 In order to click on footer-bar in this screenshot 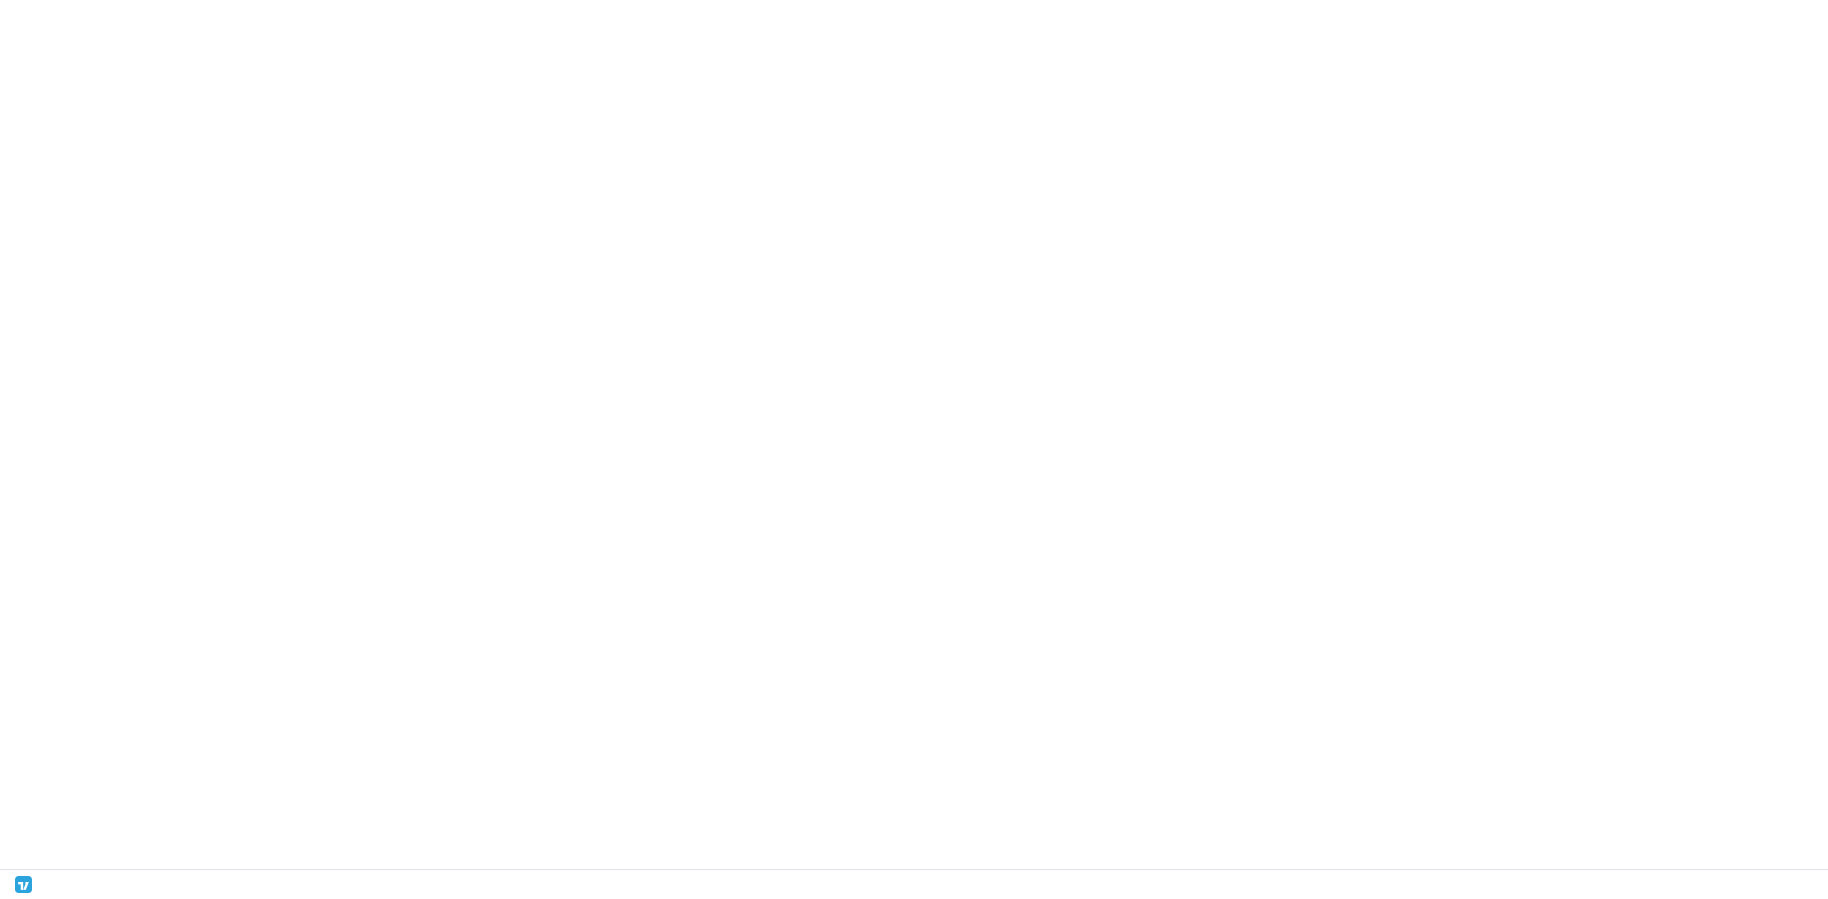, I will do `click(914, 884)`.